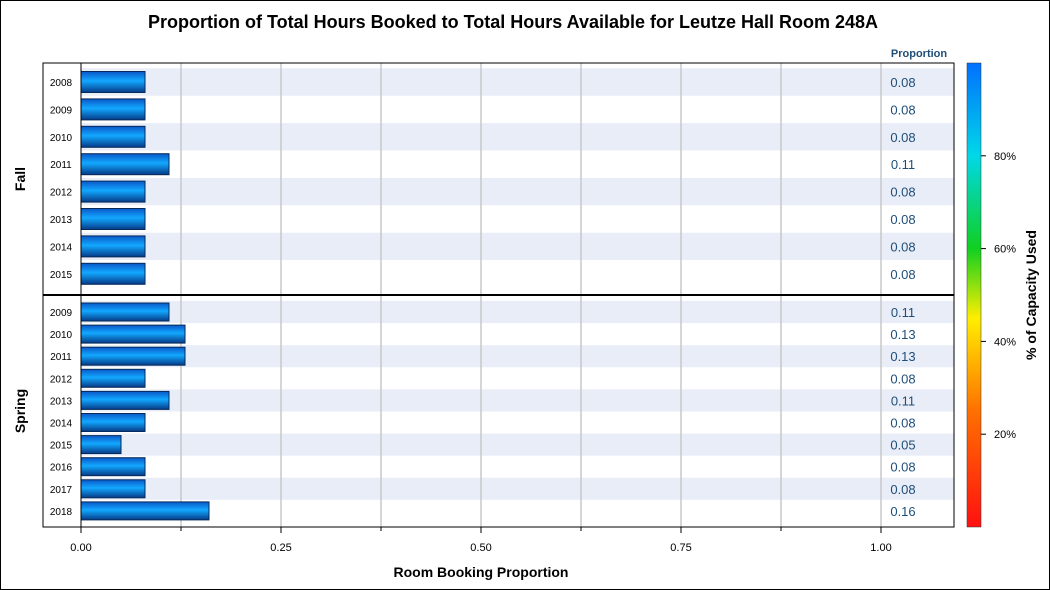 This screenshot has width=1050, height=590. Describe the element at coordinates (61, 83) in the screenshot. I see `category-label: 2008` at that location.